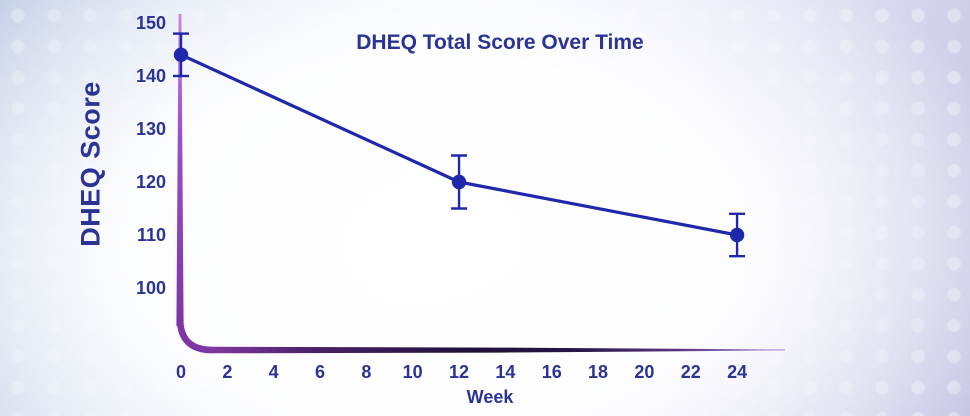  Describe the element at coordinates (180, 372) in the screenshot. I see `x-tick-label: 0` at that location.